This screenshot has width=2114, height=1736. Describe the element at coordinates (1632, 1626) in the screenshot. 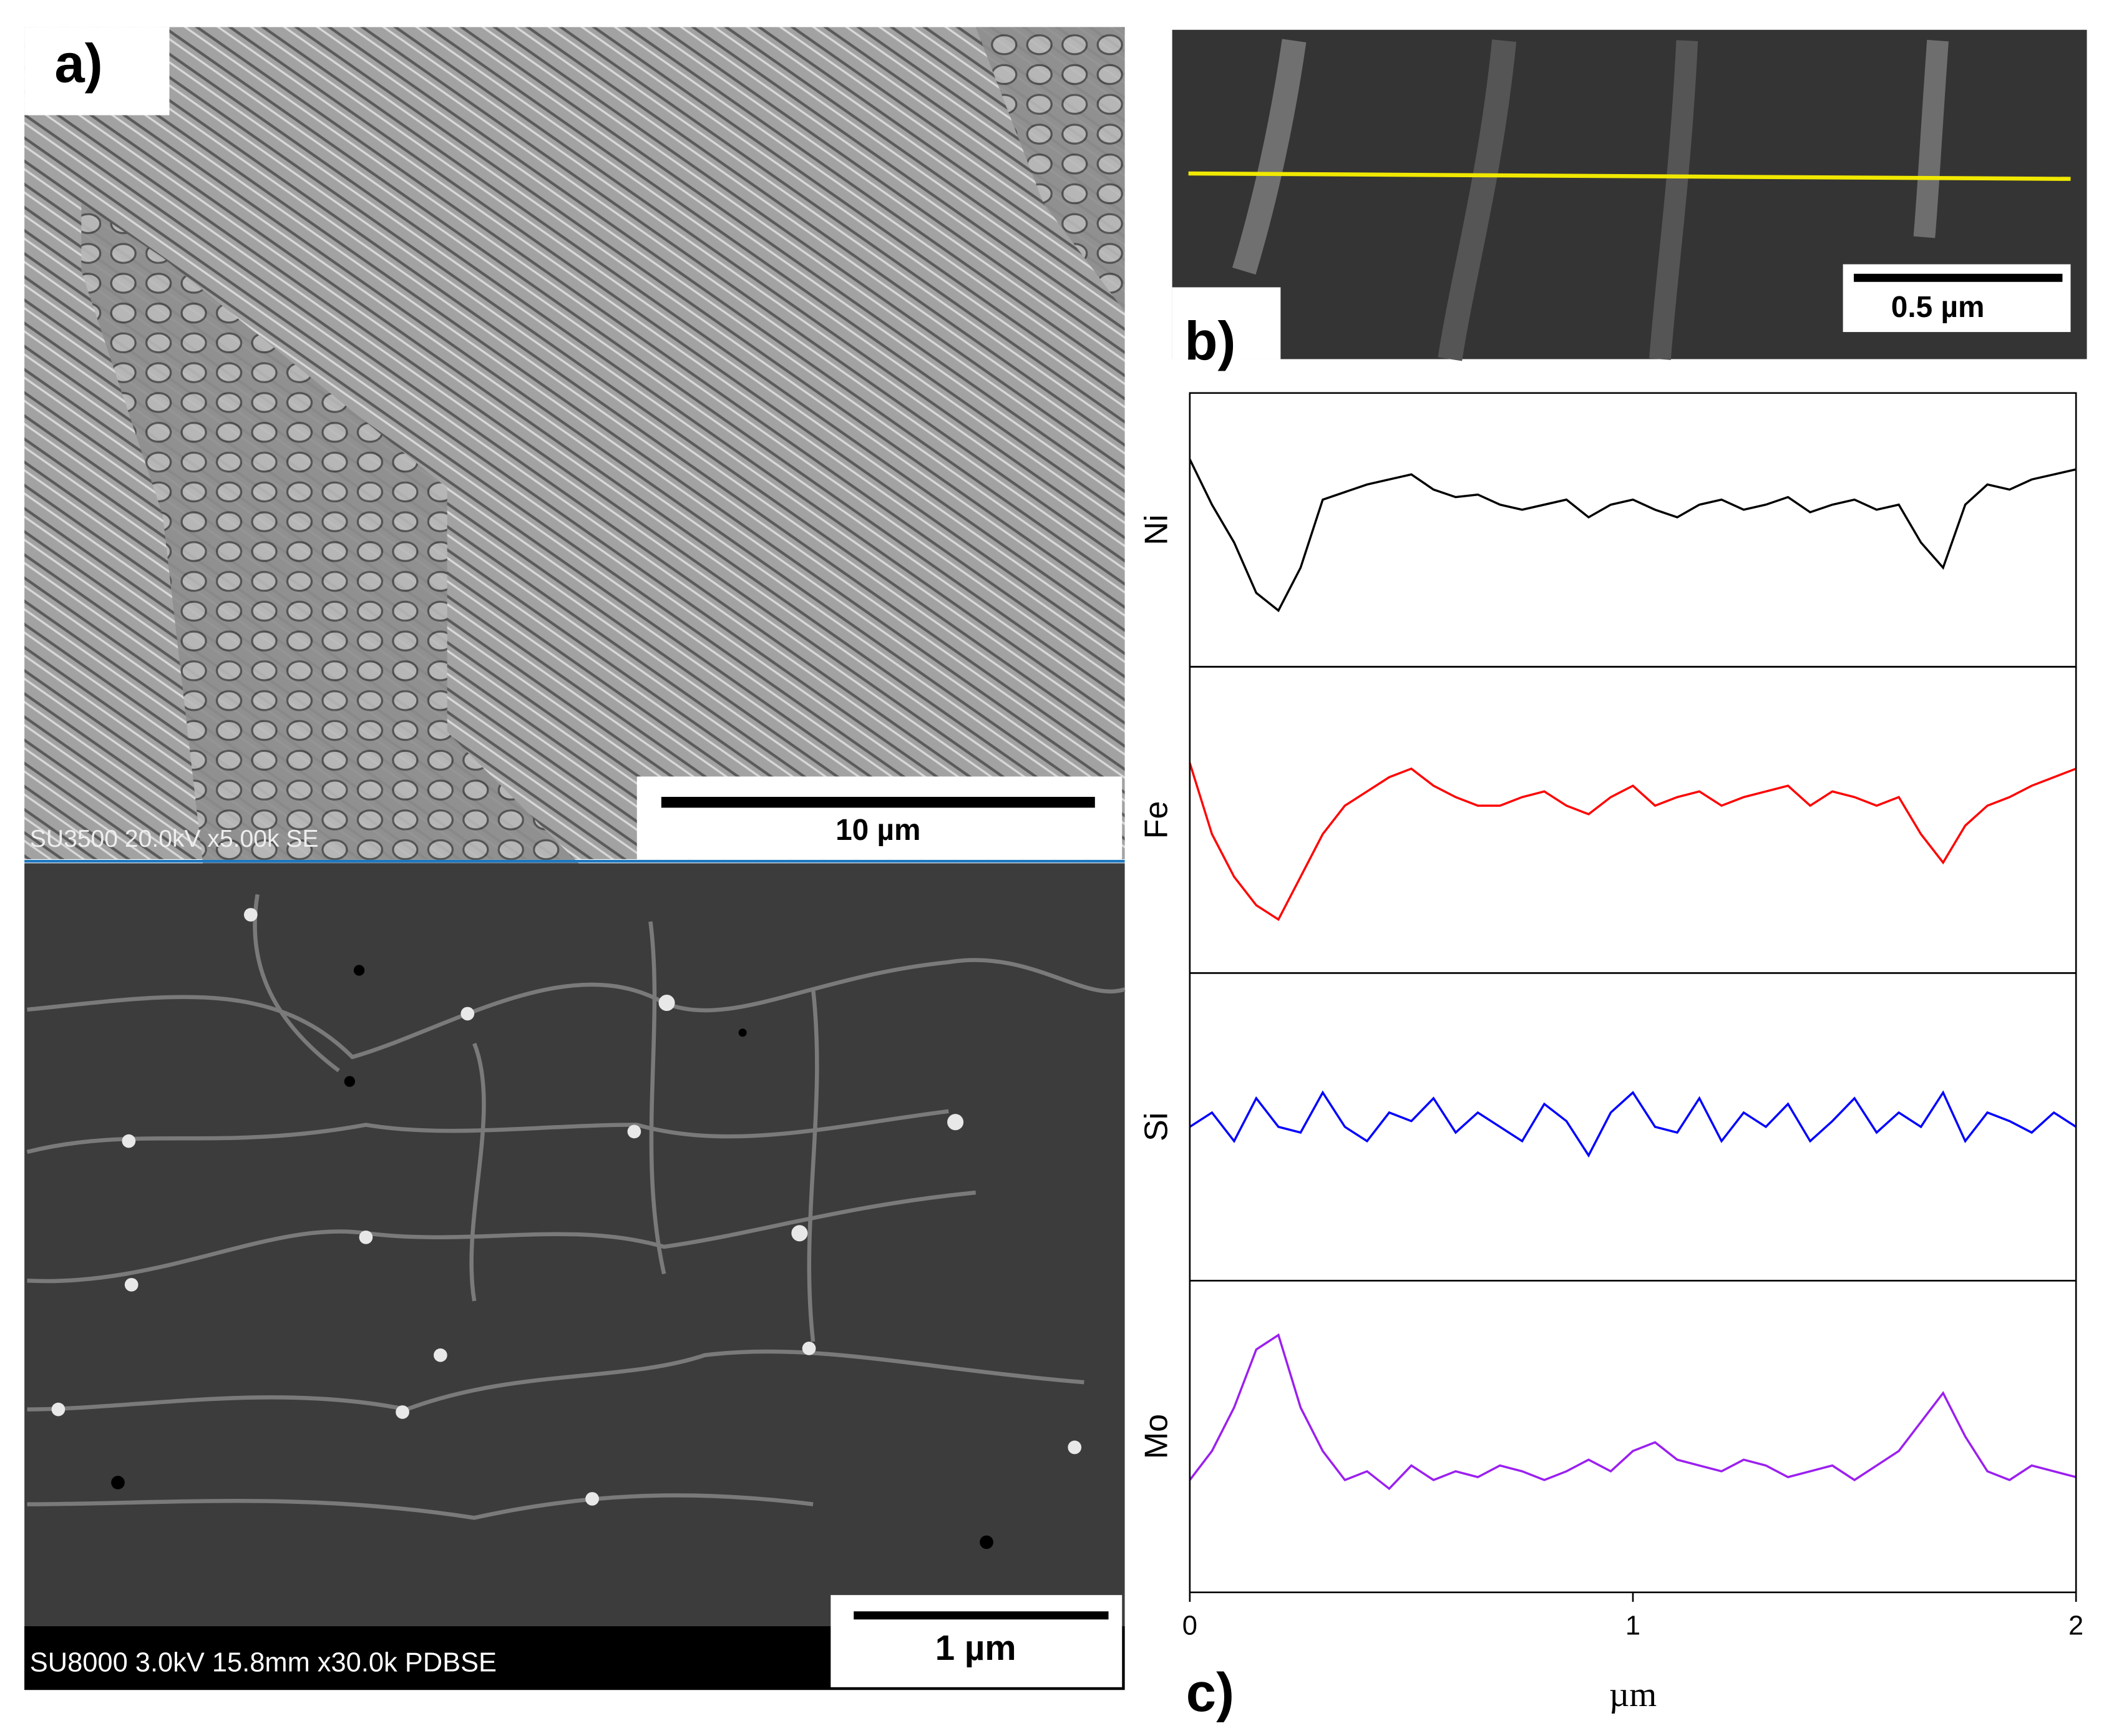

I see `x-tick-label: 1` at that location.